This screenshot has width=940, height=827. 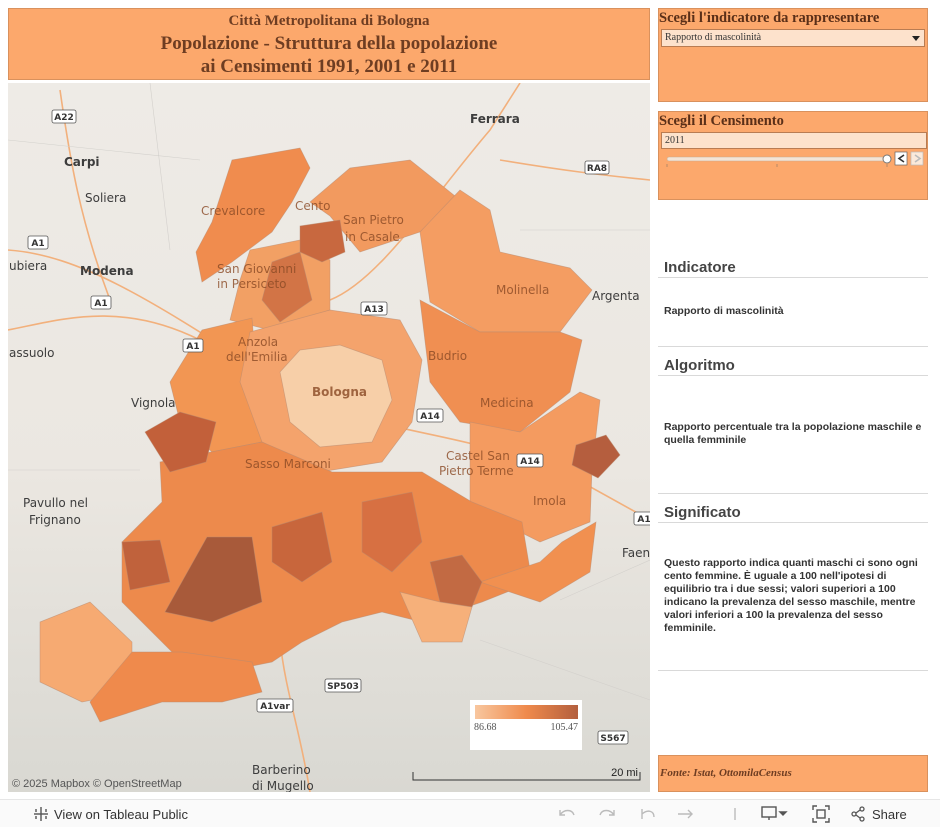 What do you see at coordinates (565, 727) in the screenshot?
I see `legend-max: 105.47` at bounding box center [565, 727].